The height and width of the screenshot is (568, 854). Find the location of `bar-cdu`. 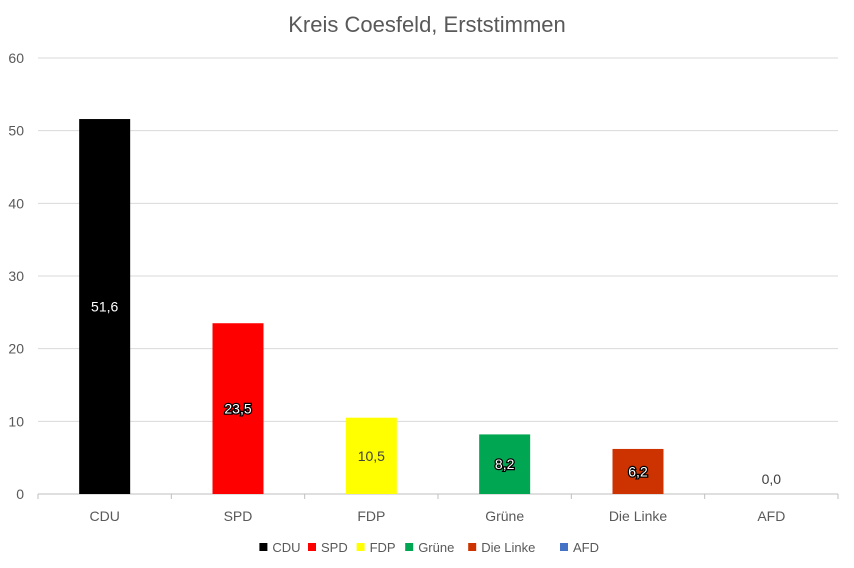

bar-cdu is located at coordinates (105, 306).